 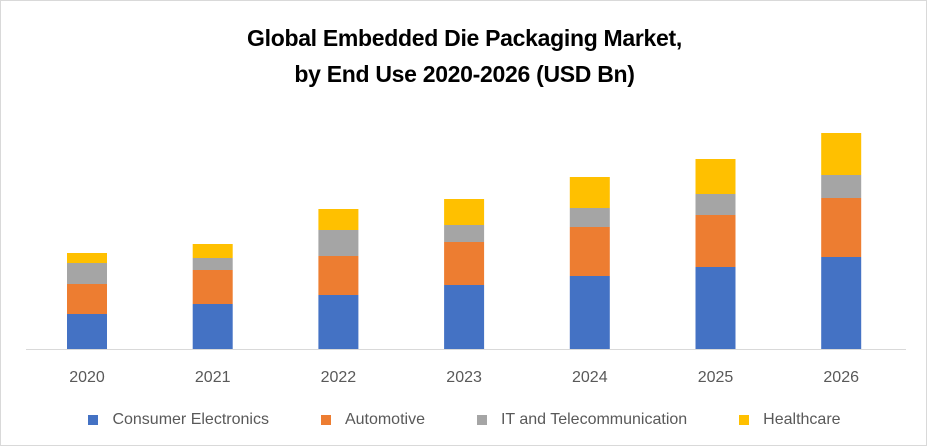 I want to click on bar-automotive-2023, so click(x=464, y=263).